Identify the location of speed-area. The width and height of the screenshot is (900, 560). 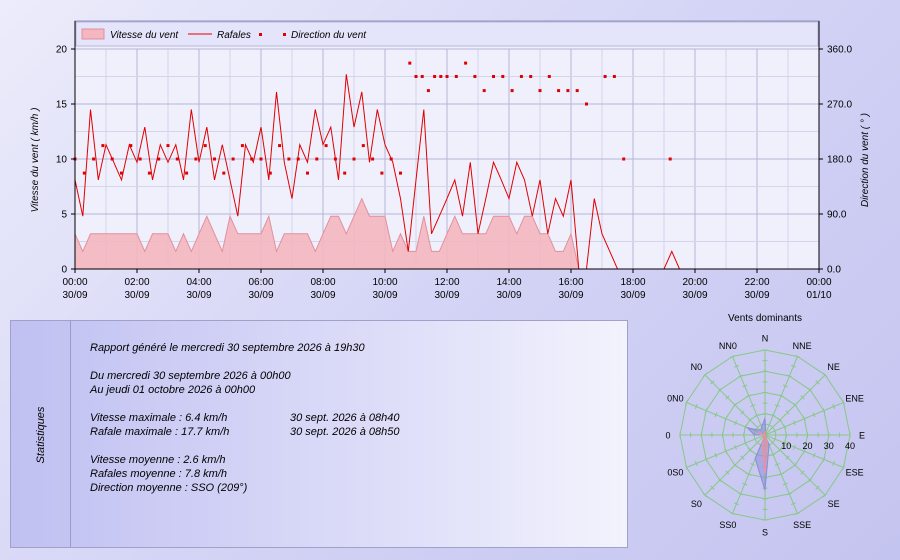
(353, 233).